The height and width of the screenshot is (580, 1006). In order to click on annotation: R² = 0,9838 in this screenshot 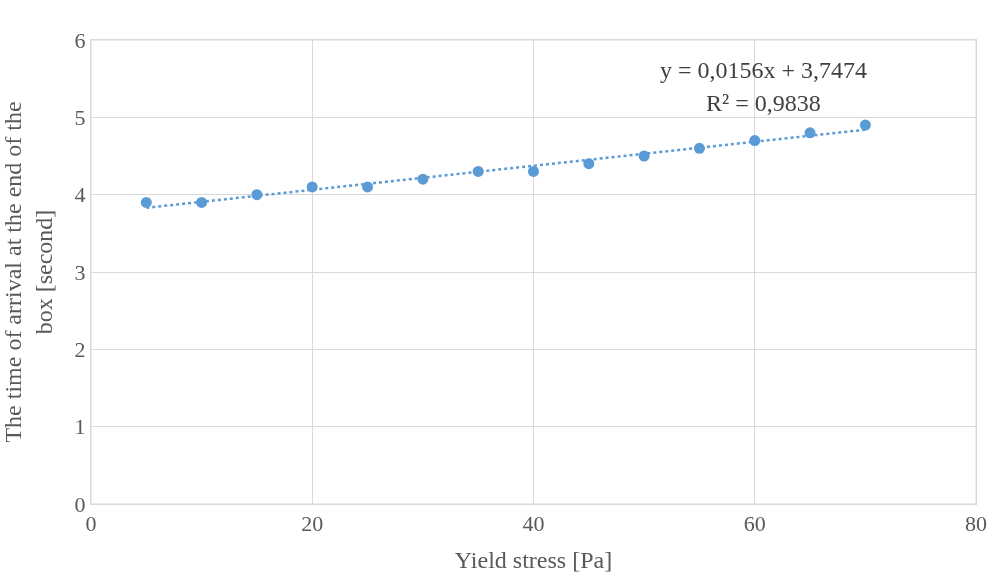, I will do `click(763, 103)`.